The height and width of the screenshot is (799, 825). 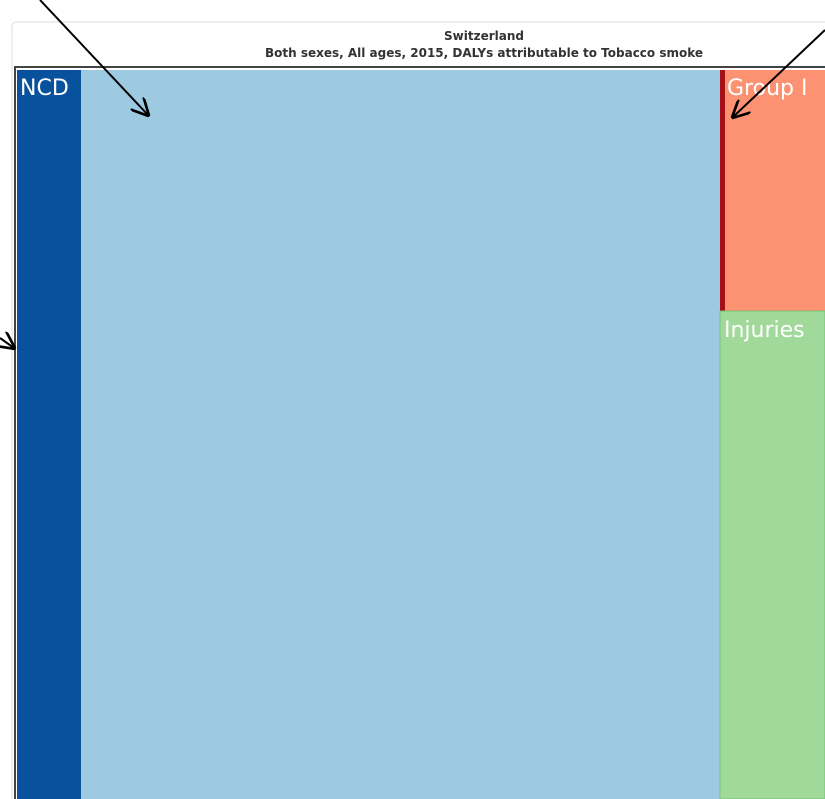 I want to click on tile-ncd-parent, so click(x=49, y=434).